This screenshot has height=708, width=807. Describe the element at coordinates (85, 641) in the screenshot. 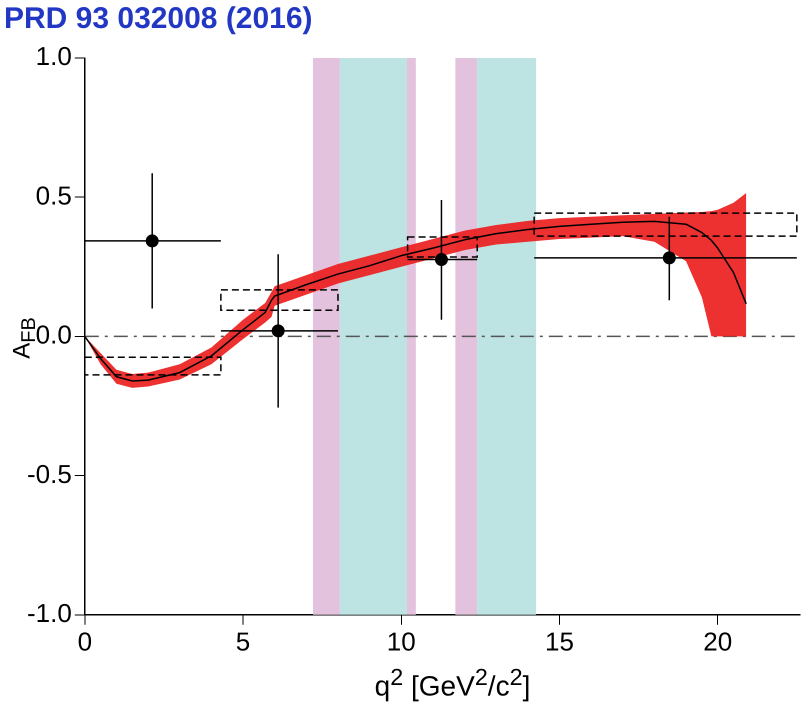

I see `x-tick-label: 0` at that location.